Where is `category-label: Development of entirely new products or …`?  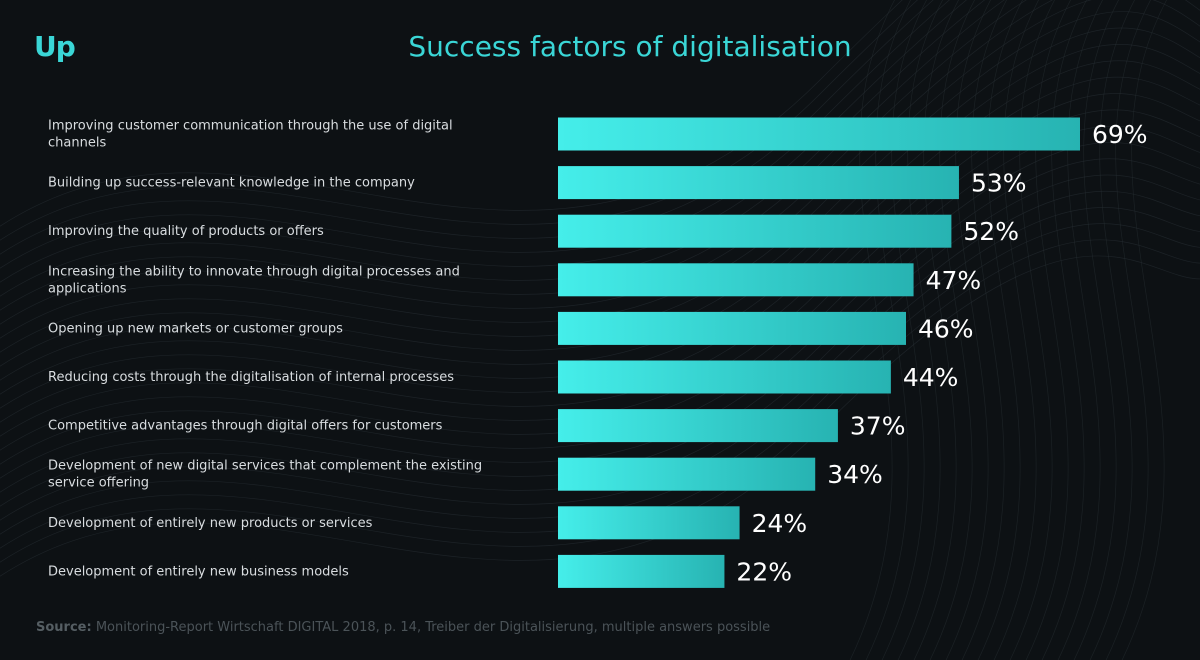
category-label: Development of entirely new products or … is located at coordinates (210, 523).